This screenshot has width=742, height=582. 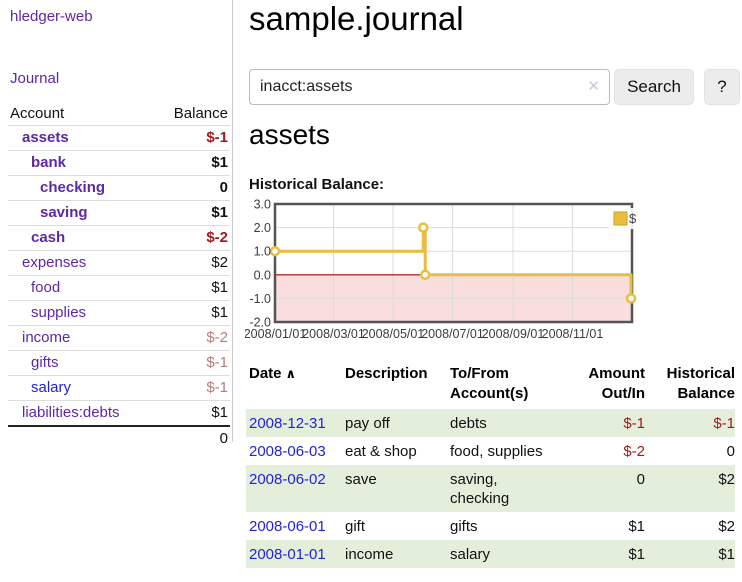 What do you see at coordinates (35, 78) in the screenshot?
I see `sidebar-item-journal: Journal` at bounding box center [35, 78].